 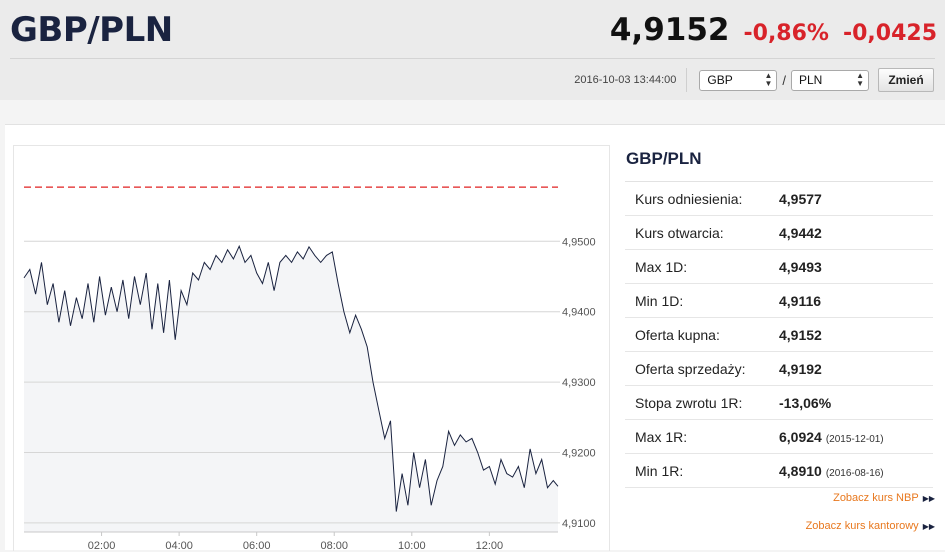 What do you see at coordinates (579, 313) in the screenshot?
I see `y-tick-label: 4,9400` at bounding box center [579, 313].